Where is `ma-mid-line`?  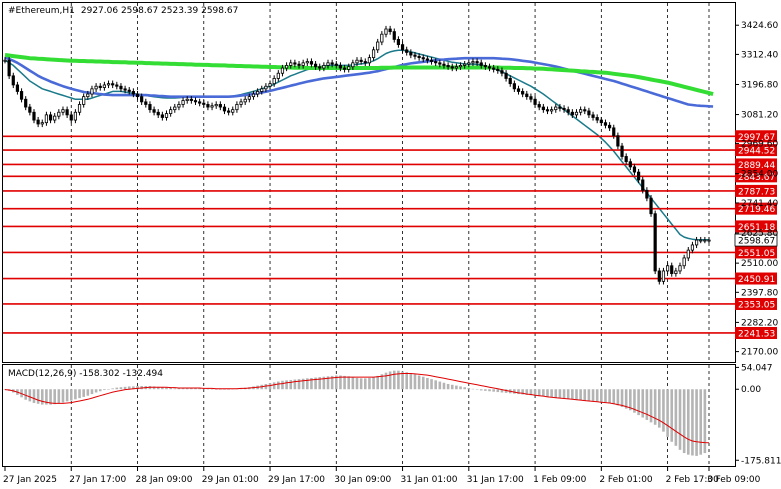
ma-mid-line is located at coordinates (359, 82).